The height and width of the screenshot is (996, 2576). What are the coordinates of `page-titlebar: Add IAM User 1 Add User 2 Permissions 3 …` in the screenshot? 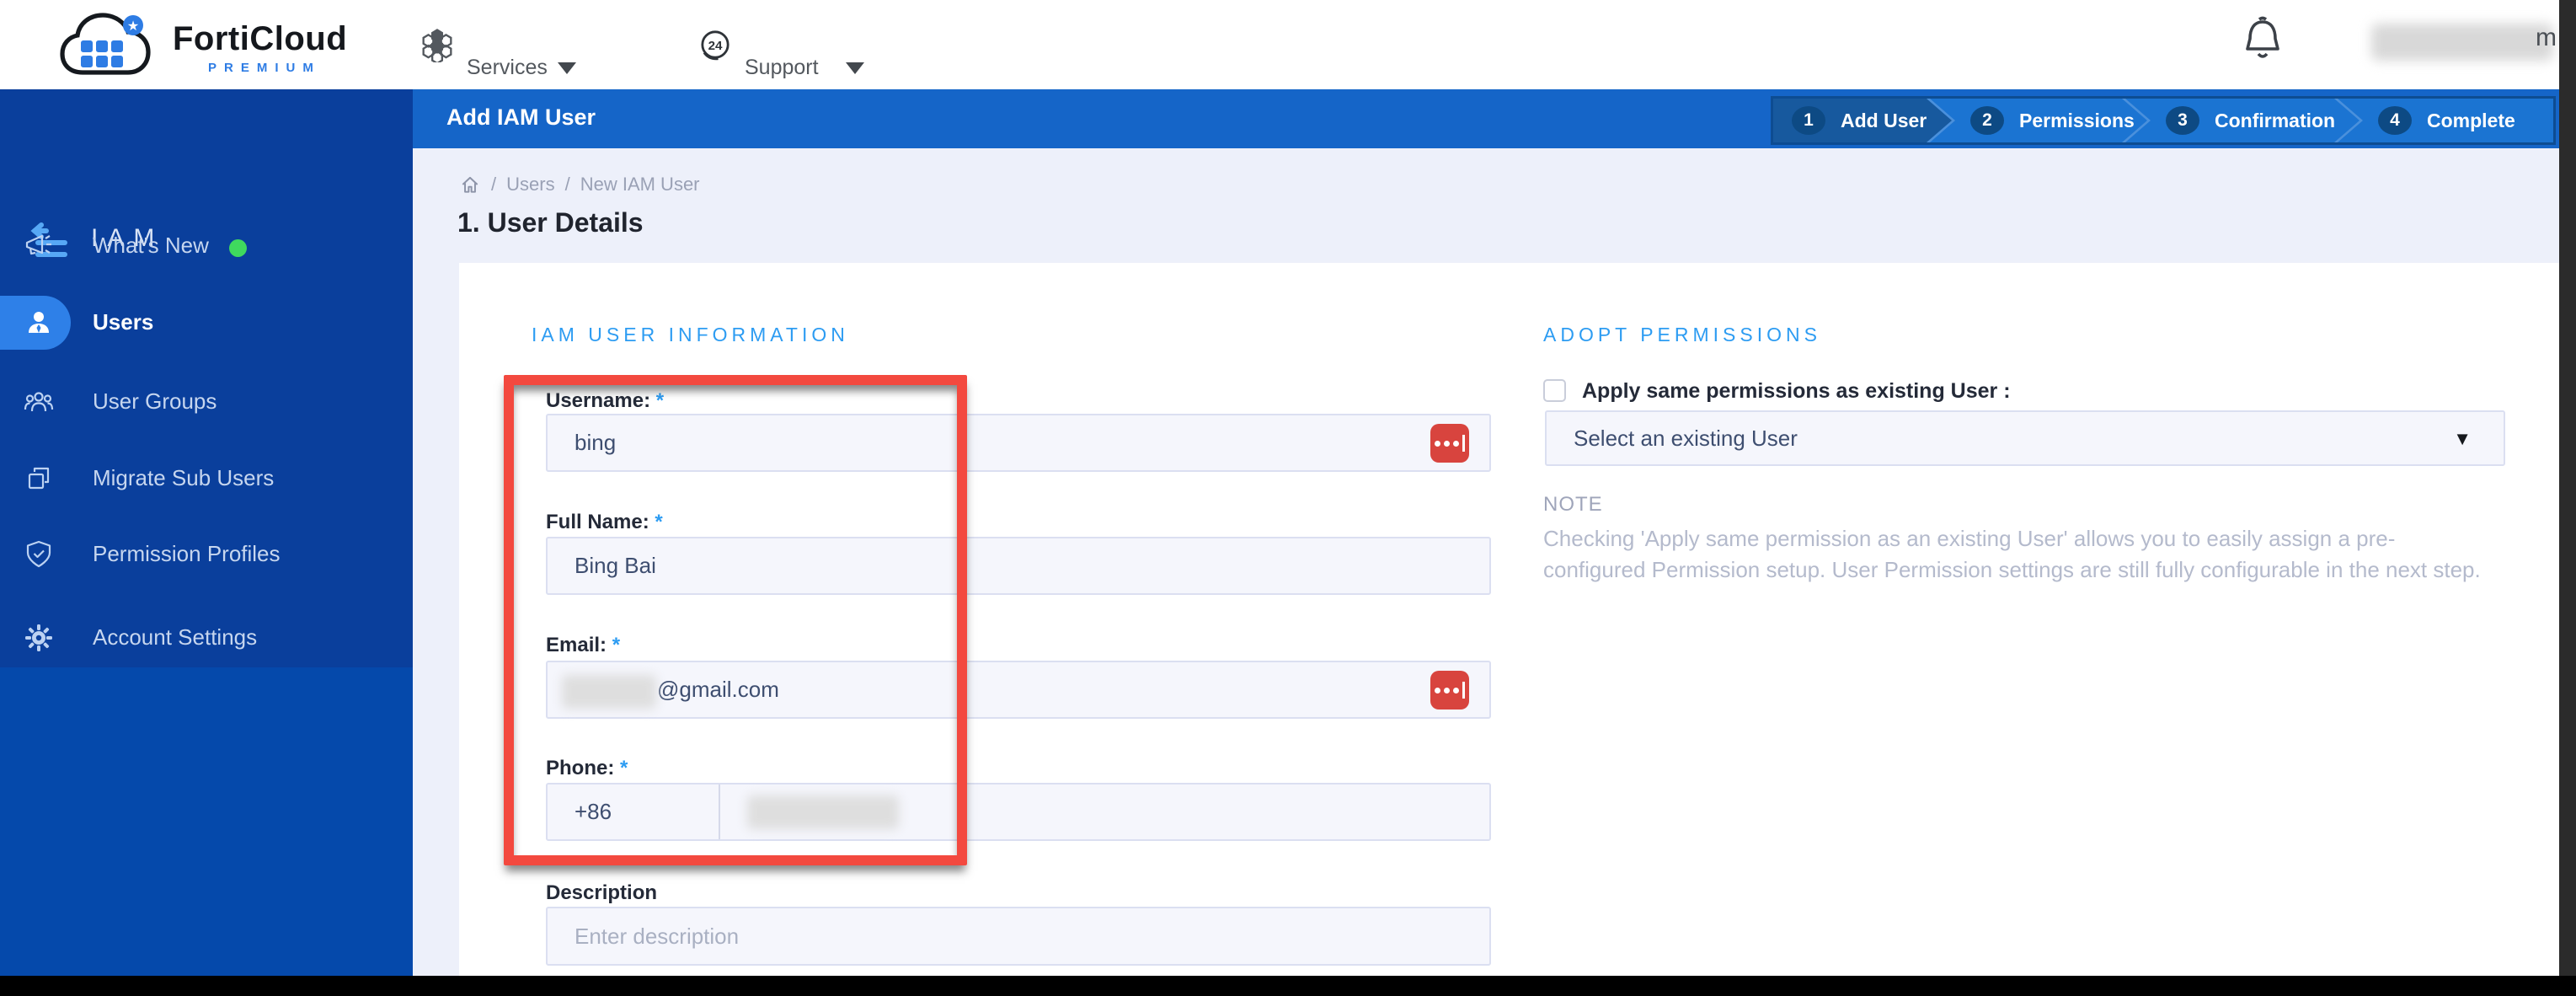 It's located at (1486, 118).